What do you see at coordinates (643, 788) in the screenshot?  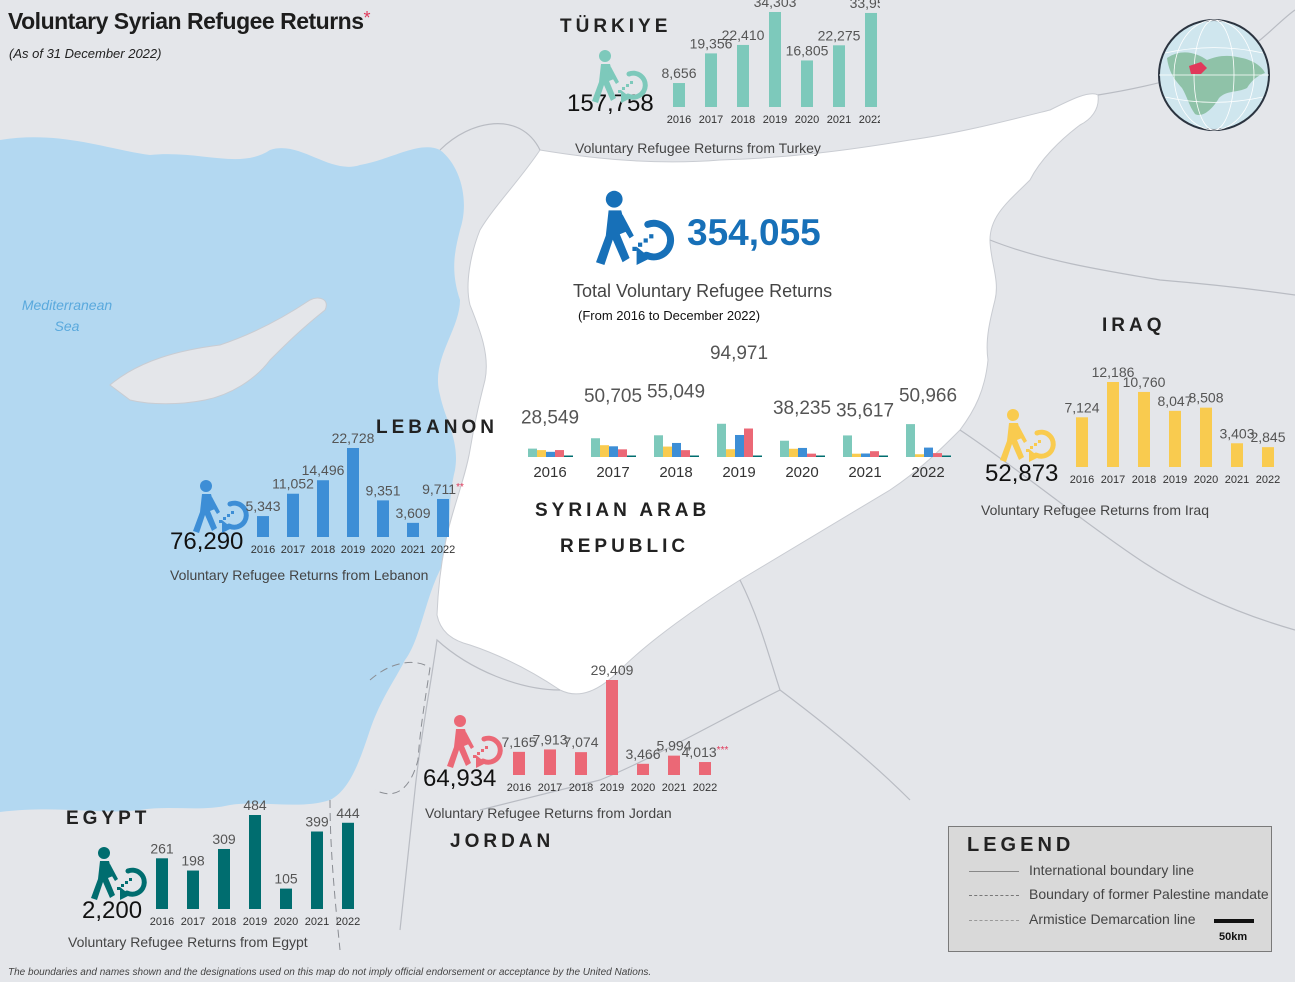 I see `jordan-year-label: 2020` at bounding box center [643, 788].